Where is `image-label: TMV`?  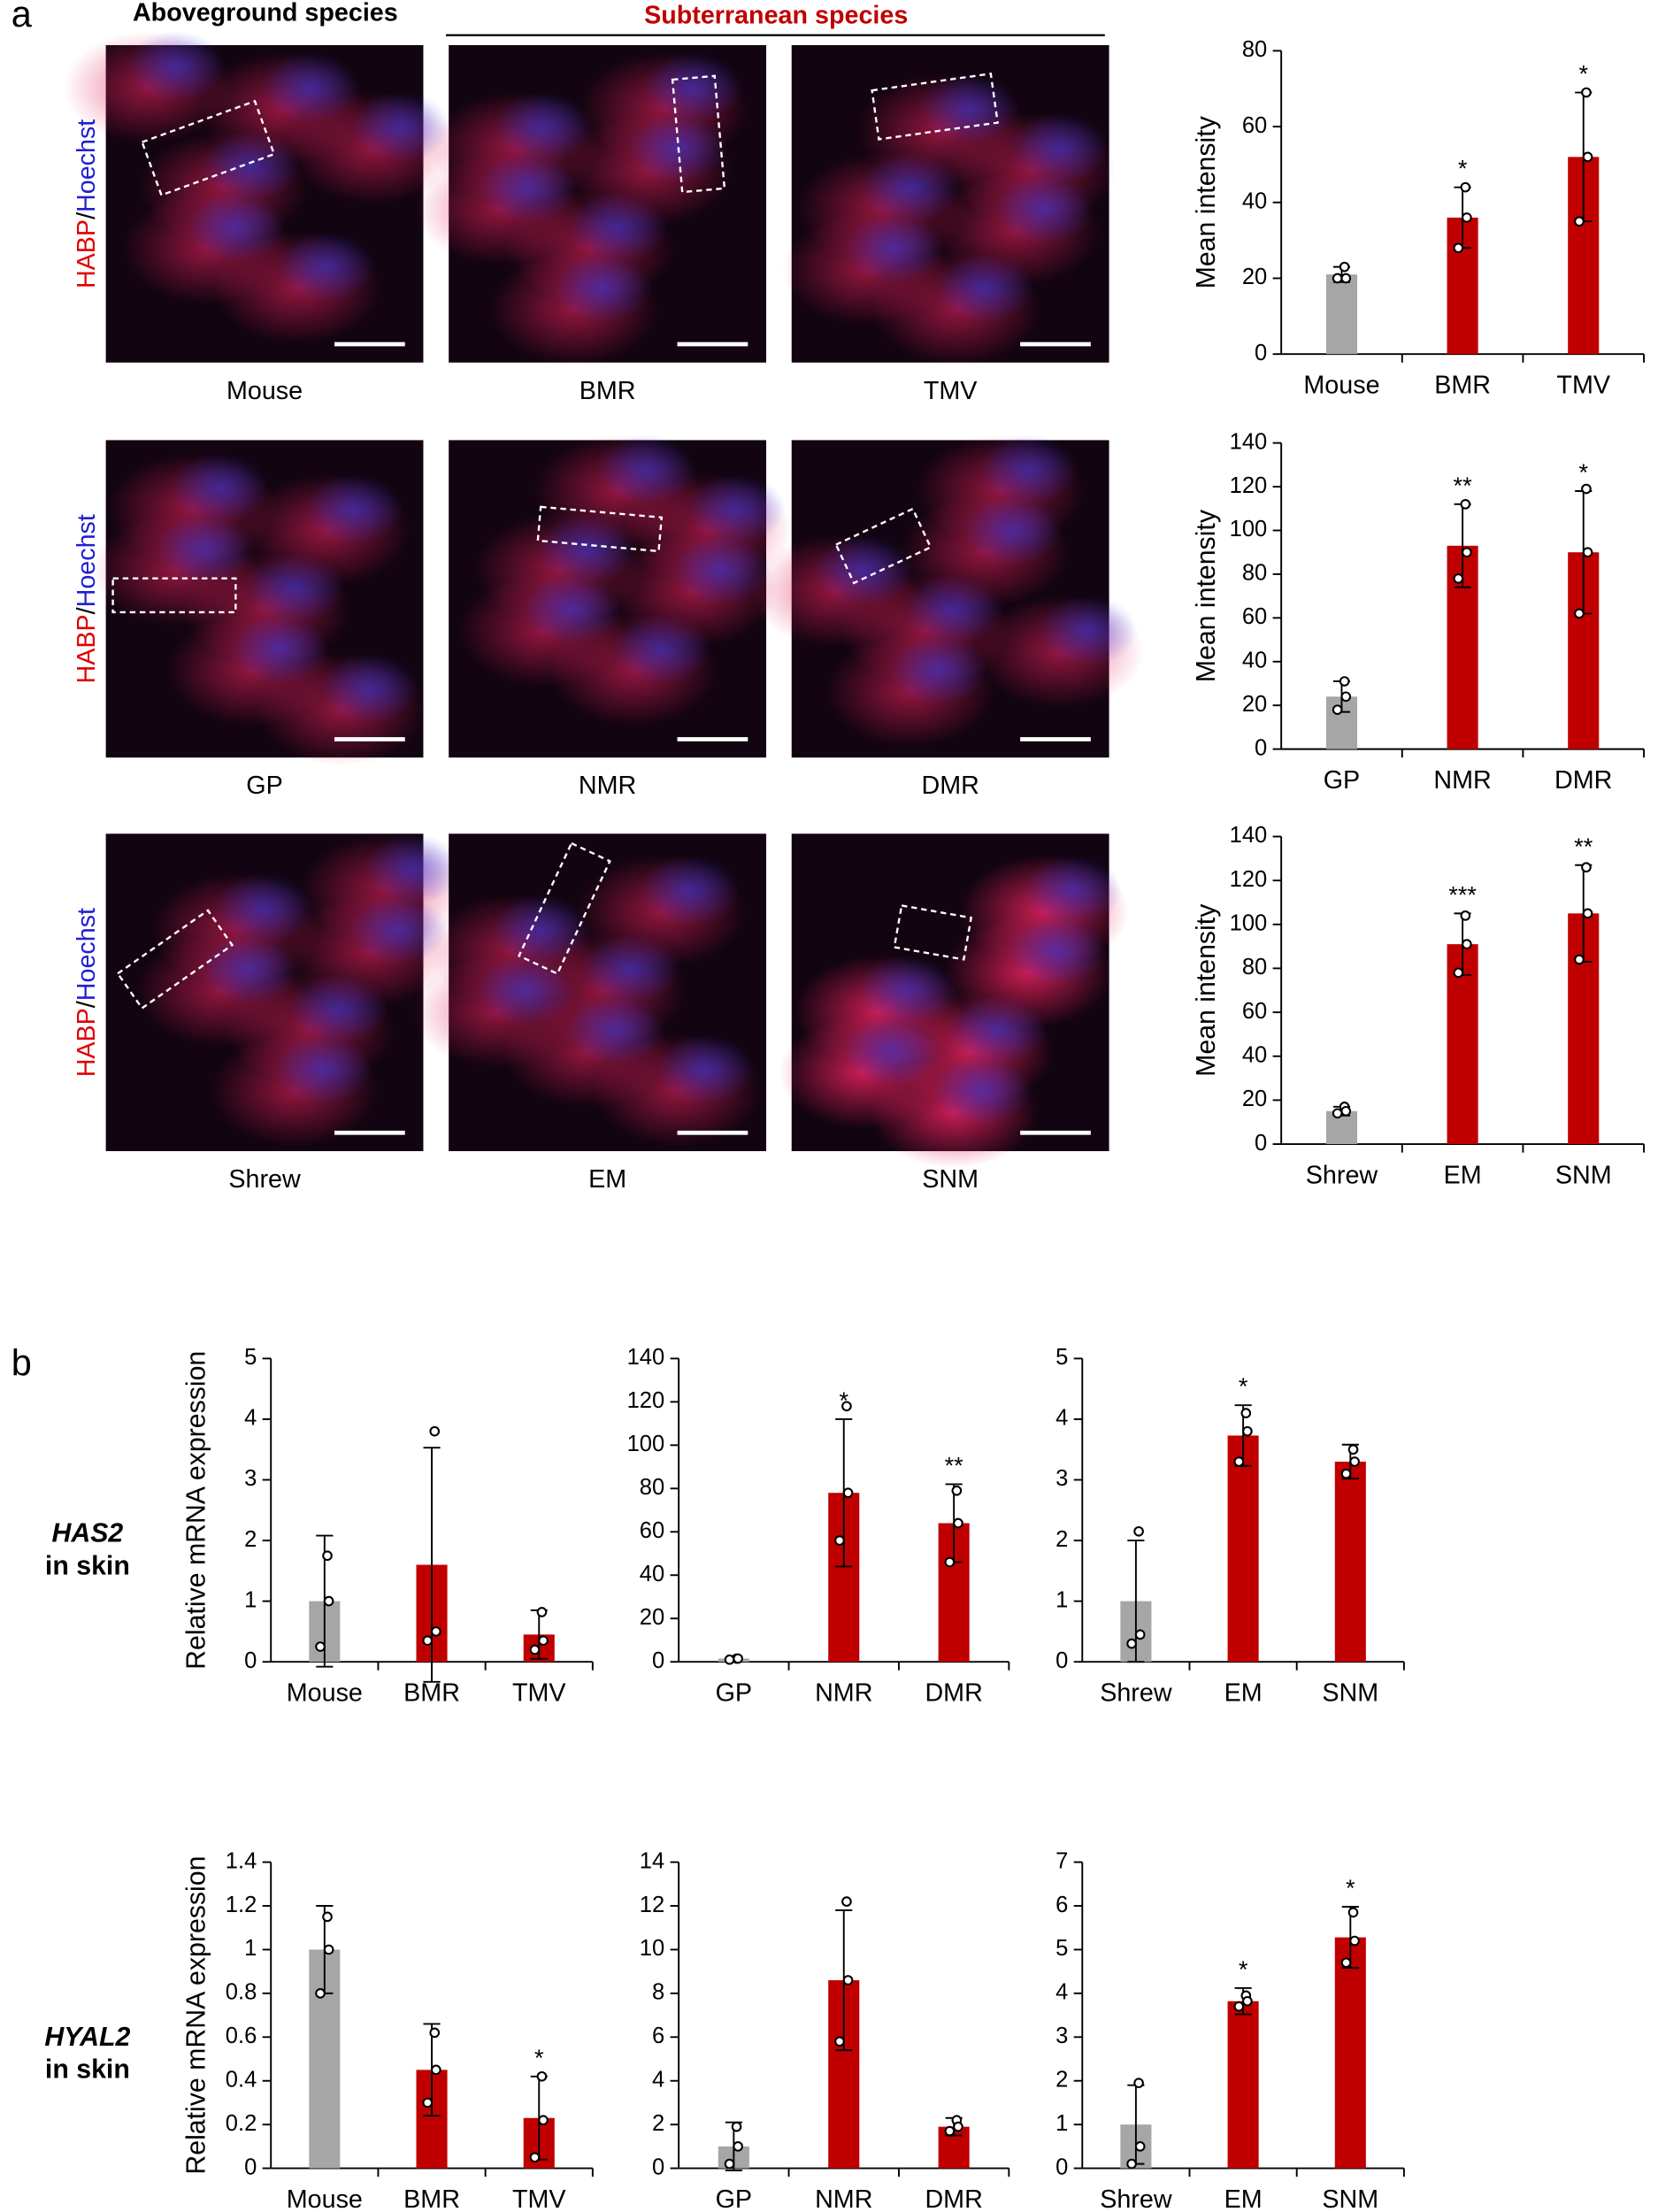
image-label: TMV is located at coordinates (951, 391).